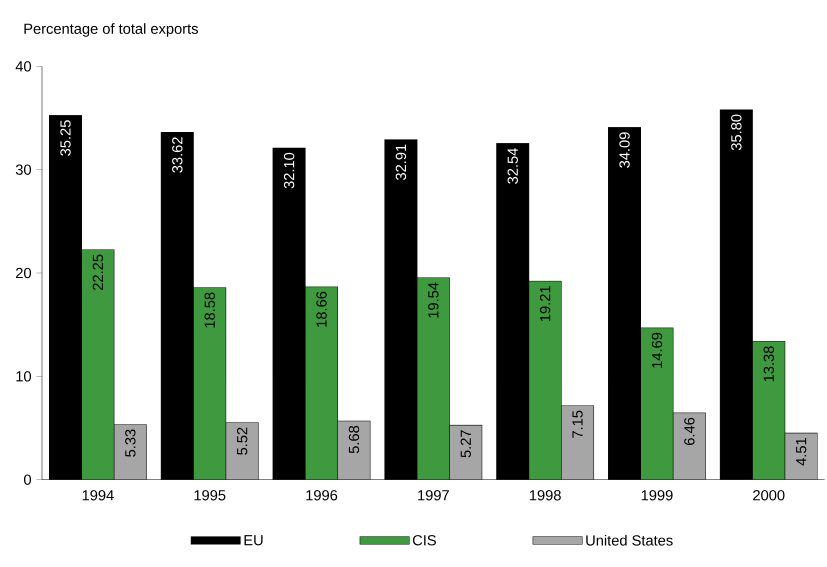  What do you see at coordinates (242, 442) in the screenshot?
I see `data-label: 5.52` at bounding box center [242, 442].